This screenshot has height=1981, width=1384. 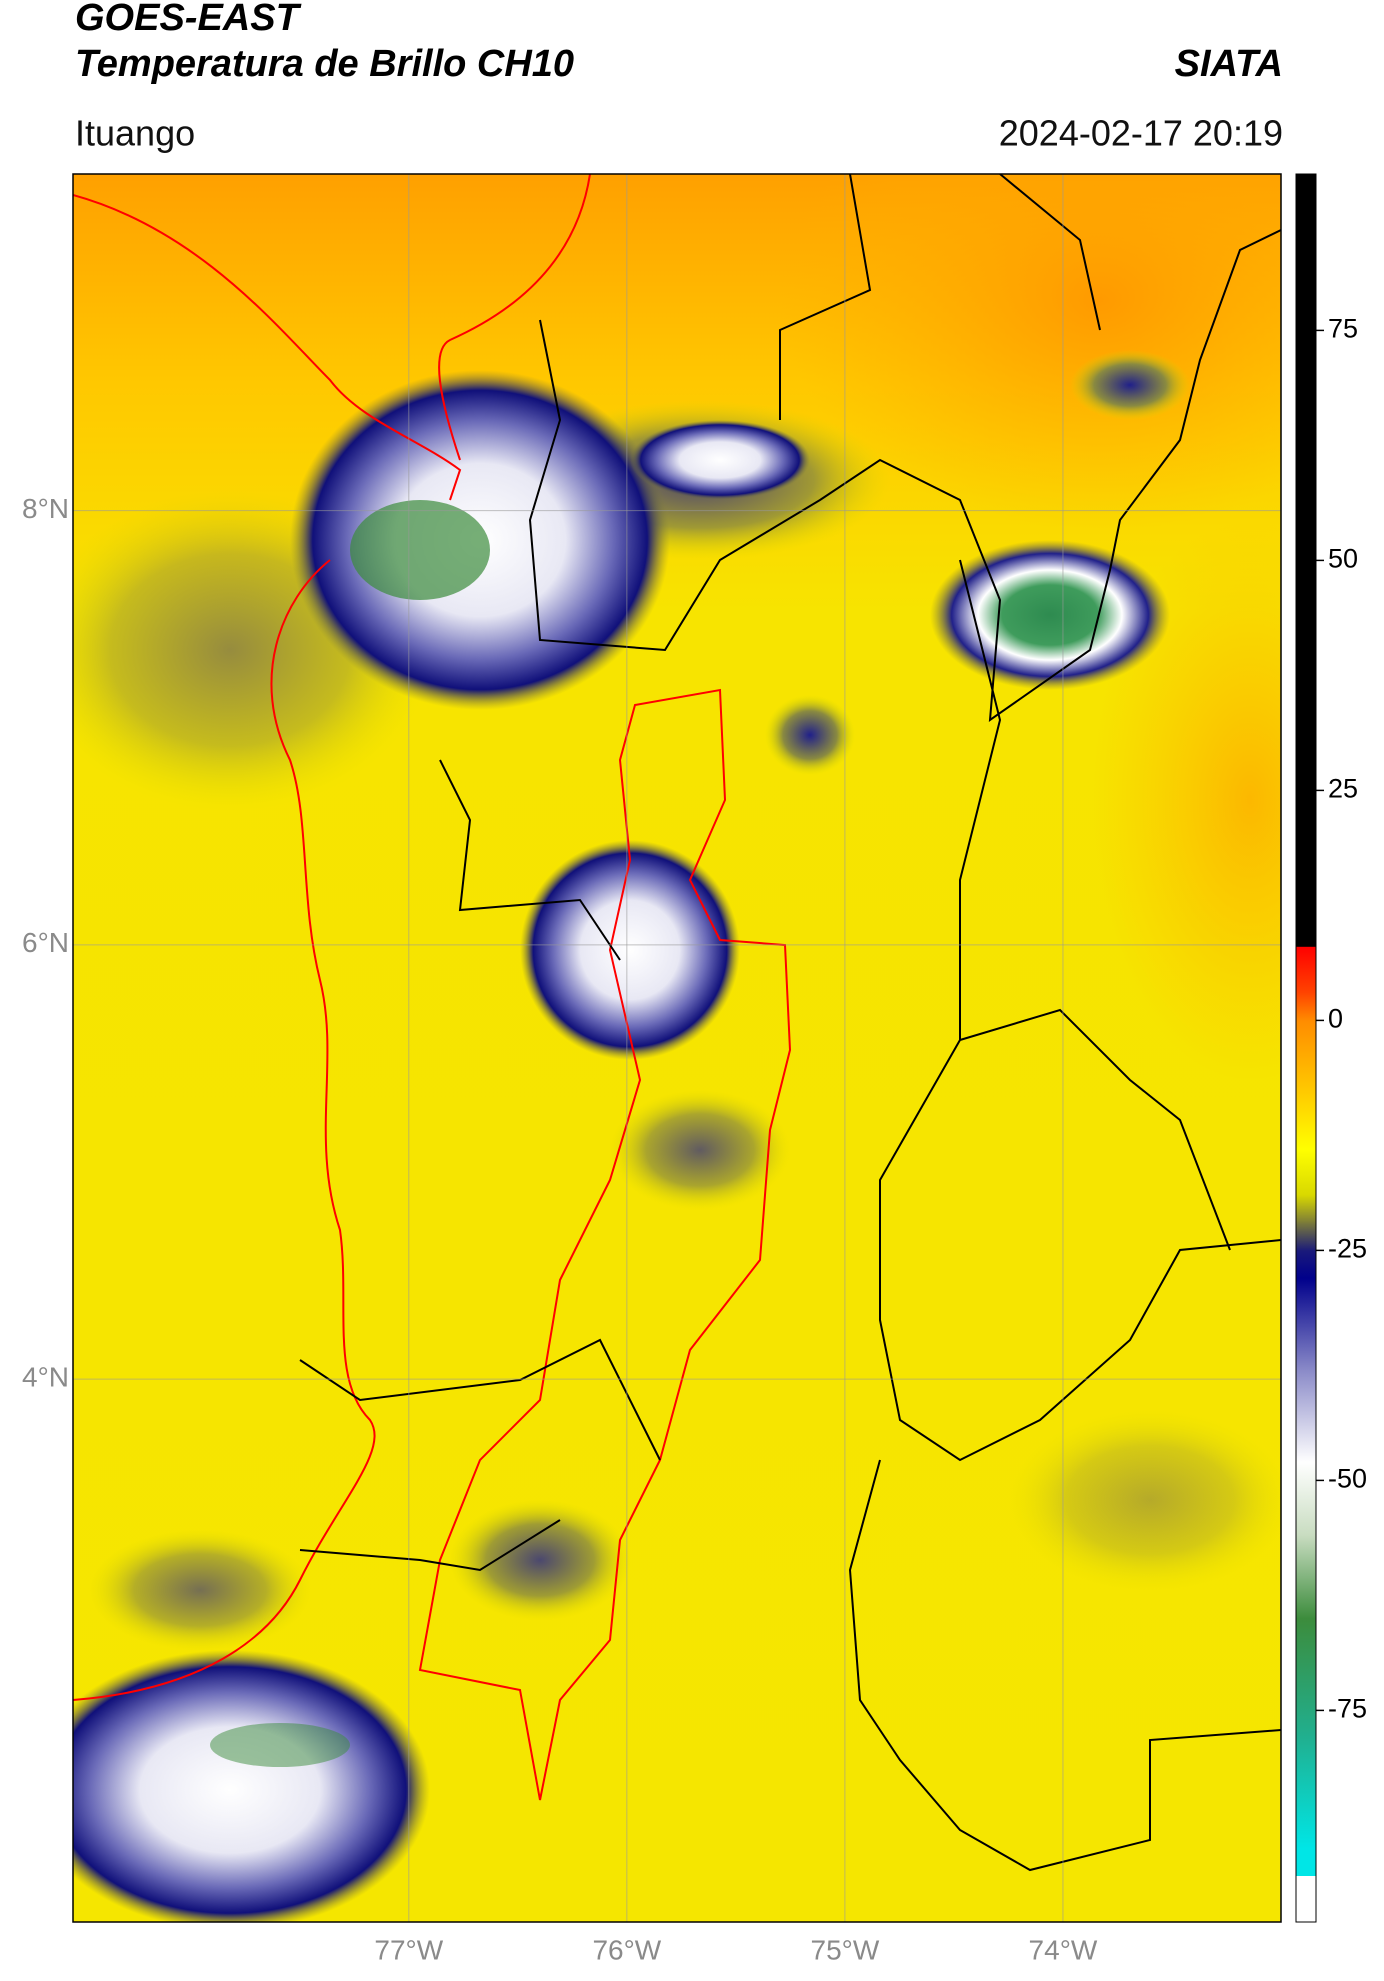 What do you see at coordinates (135, 133) in the screenshot?
I see `location: Ituango` at bounding box center [135, 133].